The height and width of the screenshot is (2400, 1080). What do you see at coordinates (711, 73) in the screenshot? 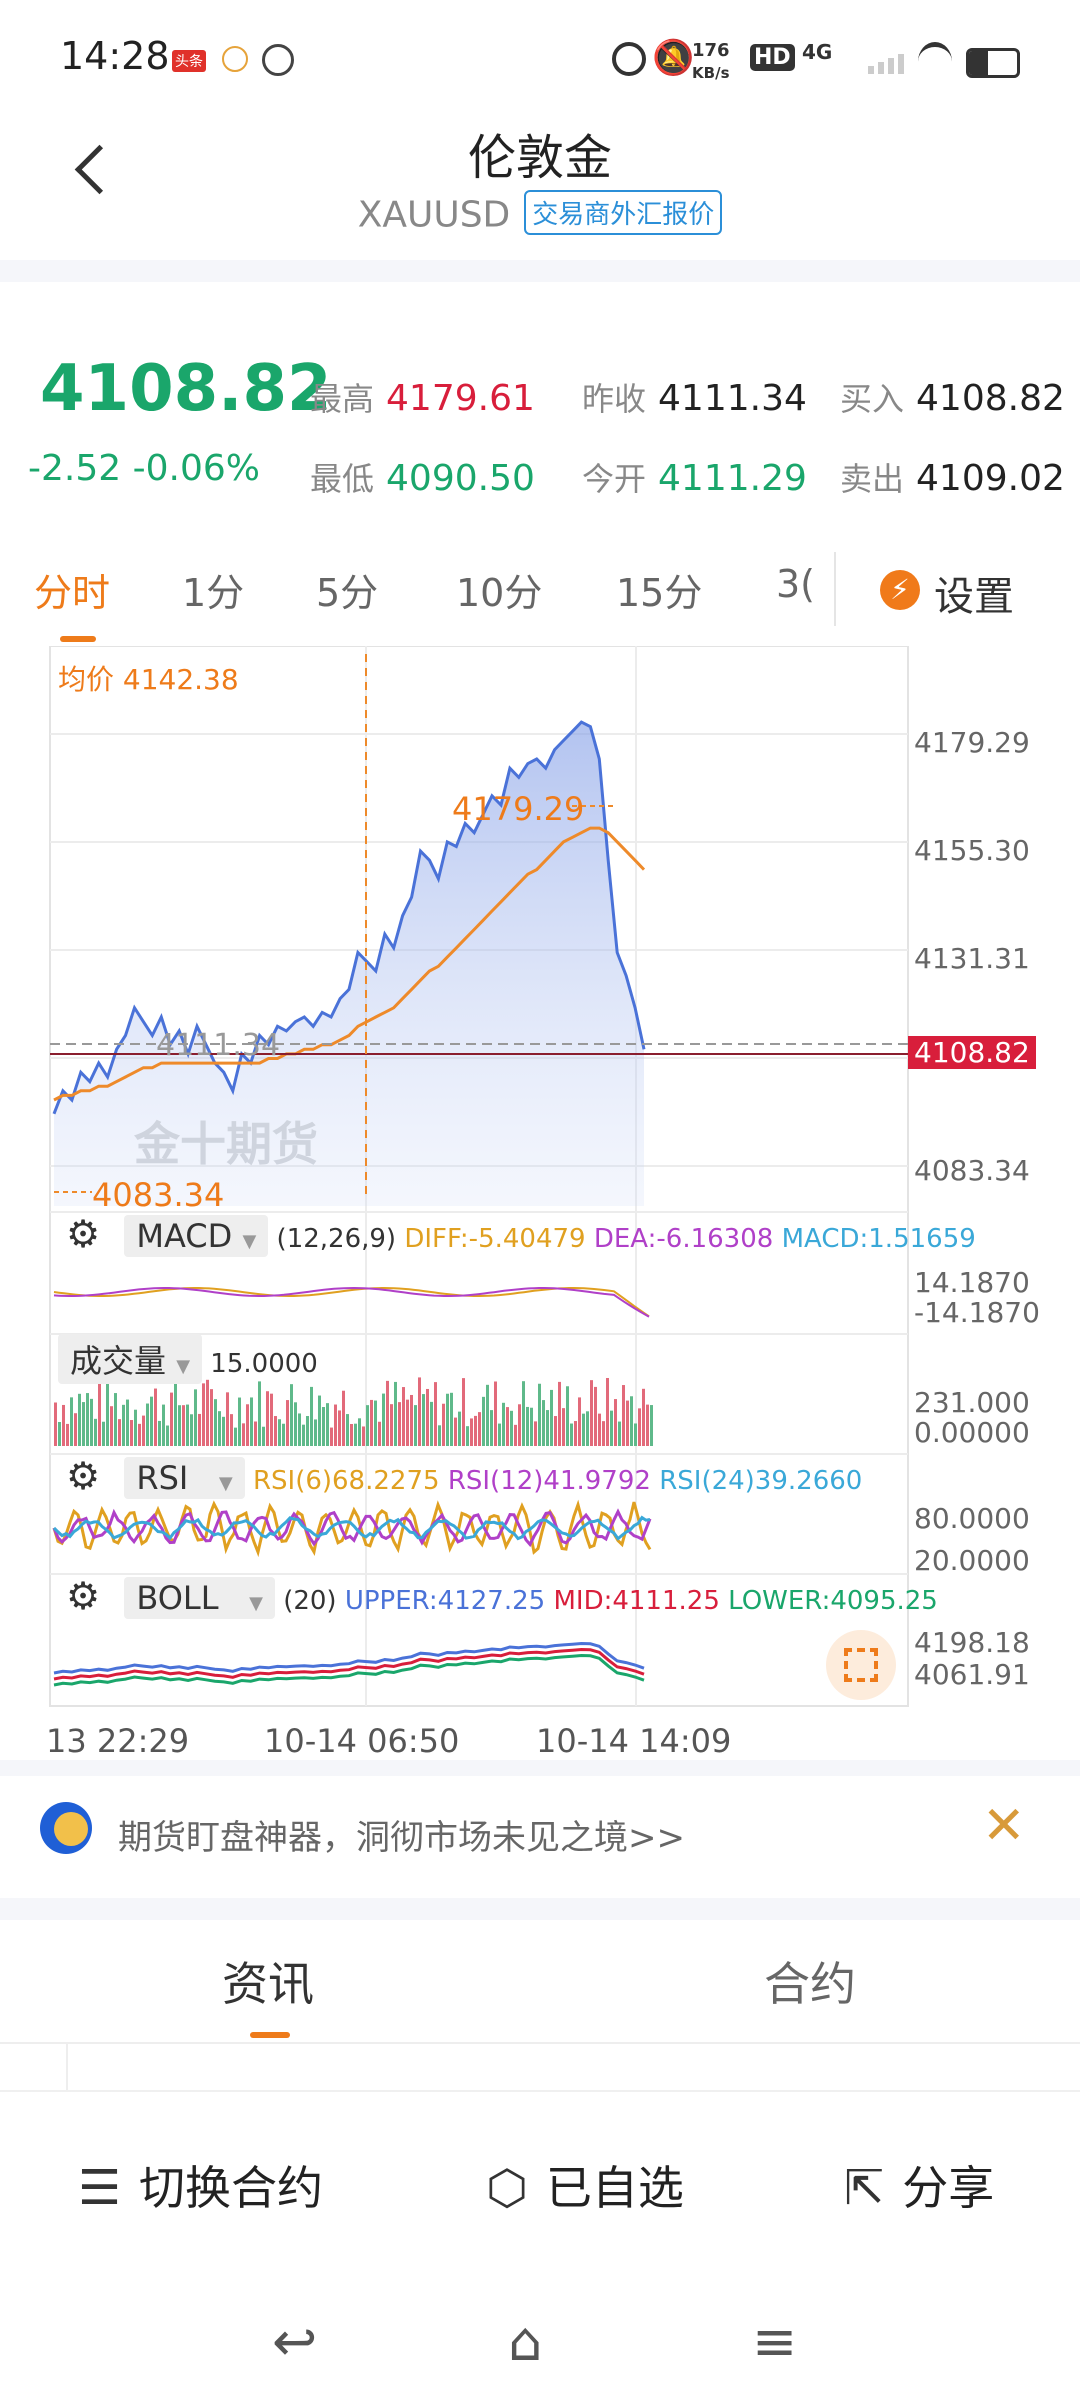
I see `net-speed-unit: KB/s` at bounding box center [711, 73].